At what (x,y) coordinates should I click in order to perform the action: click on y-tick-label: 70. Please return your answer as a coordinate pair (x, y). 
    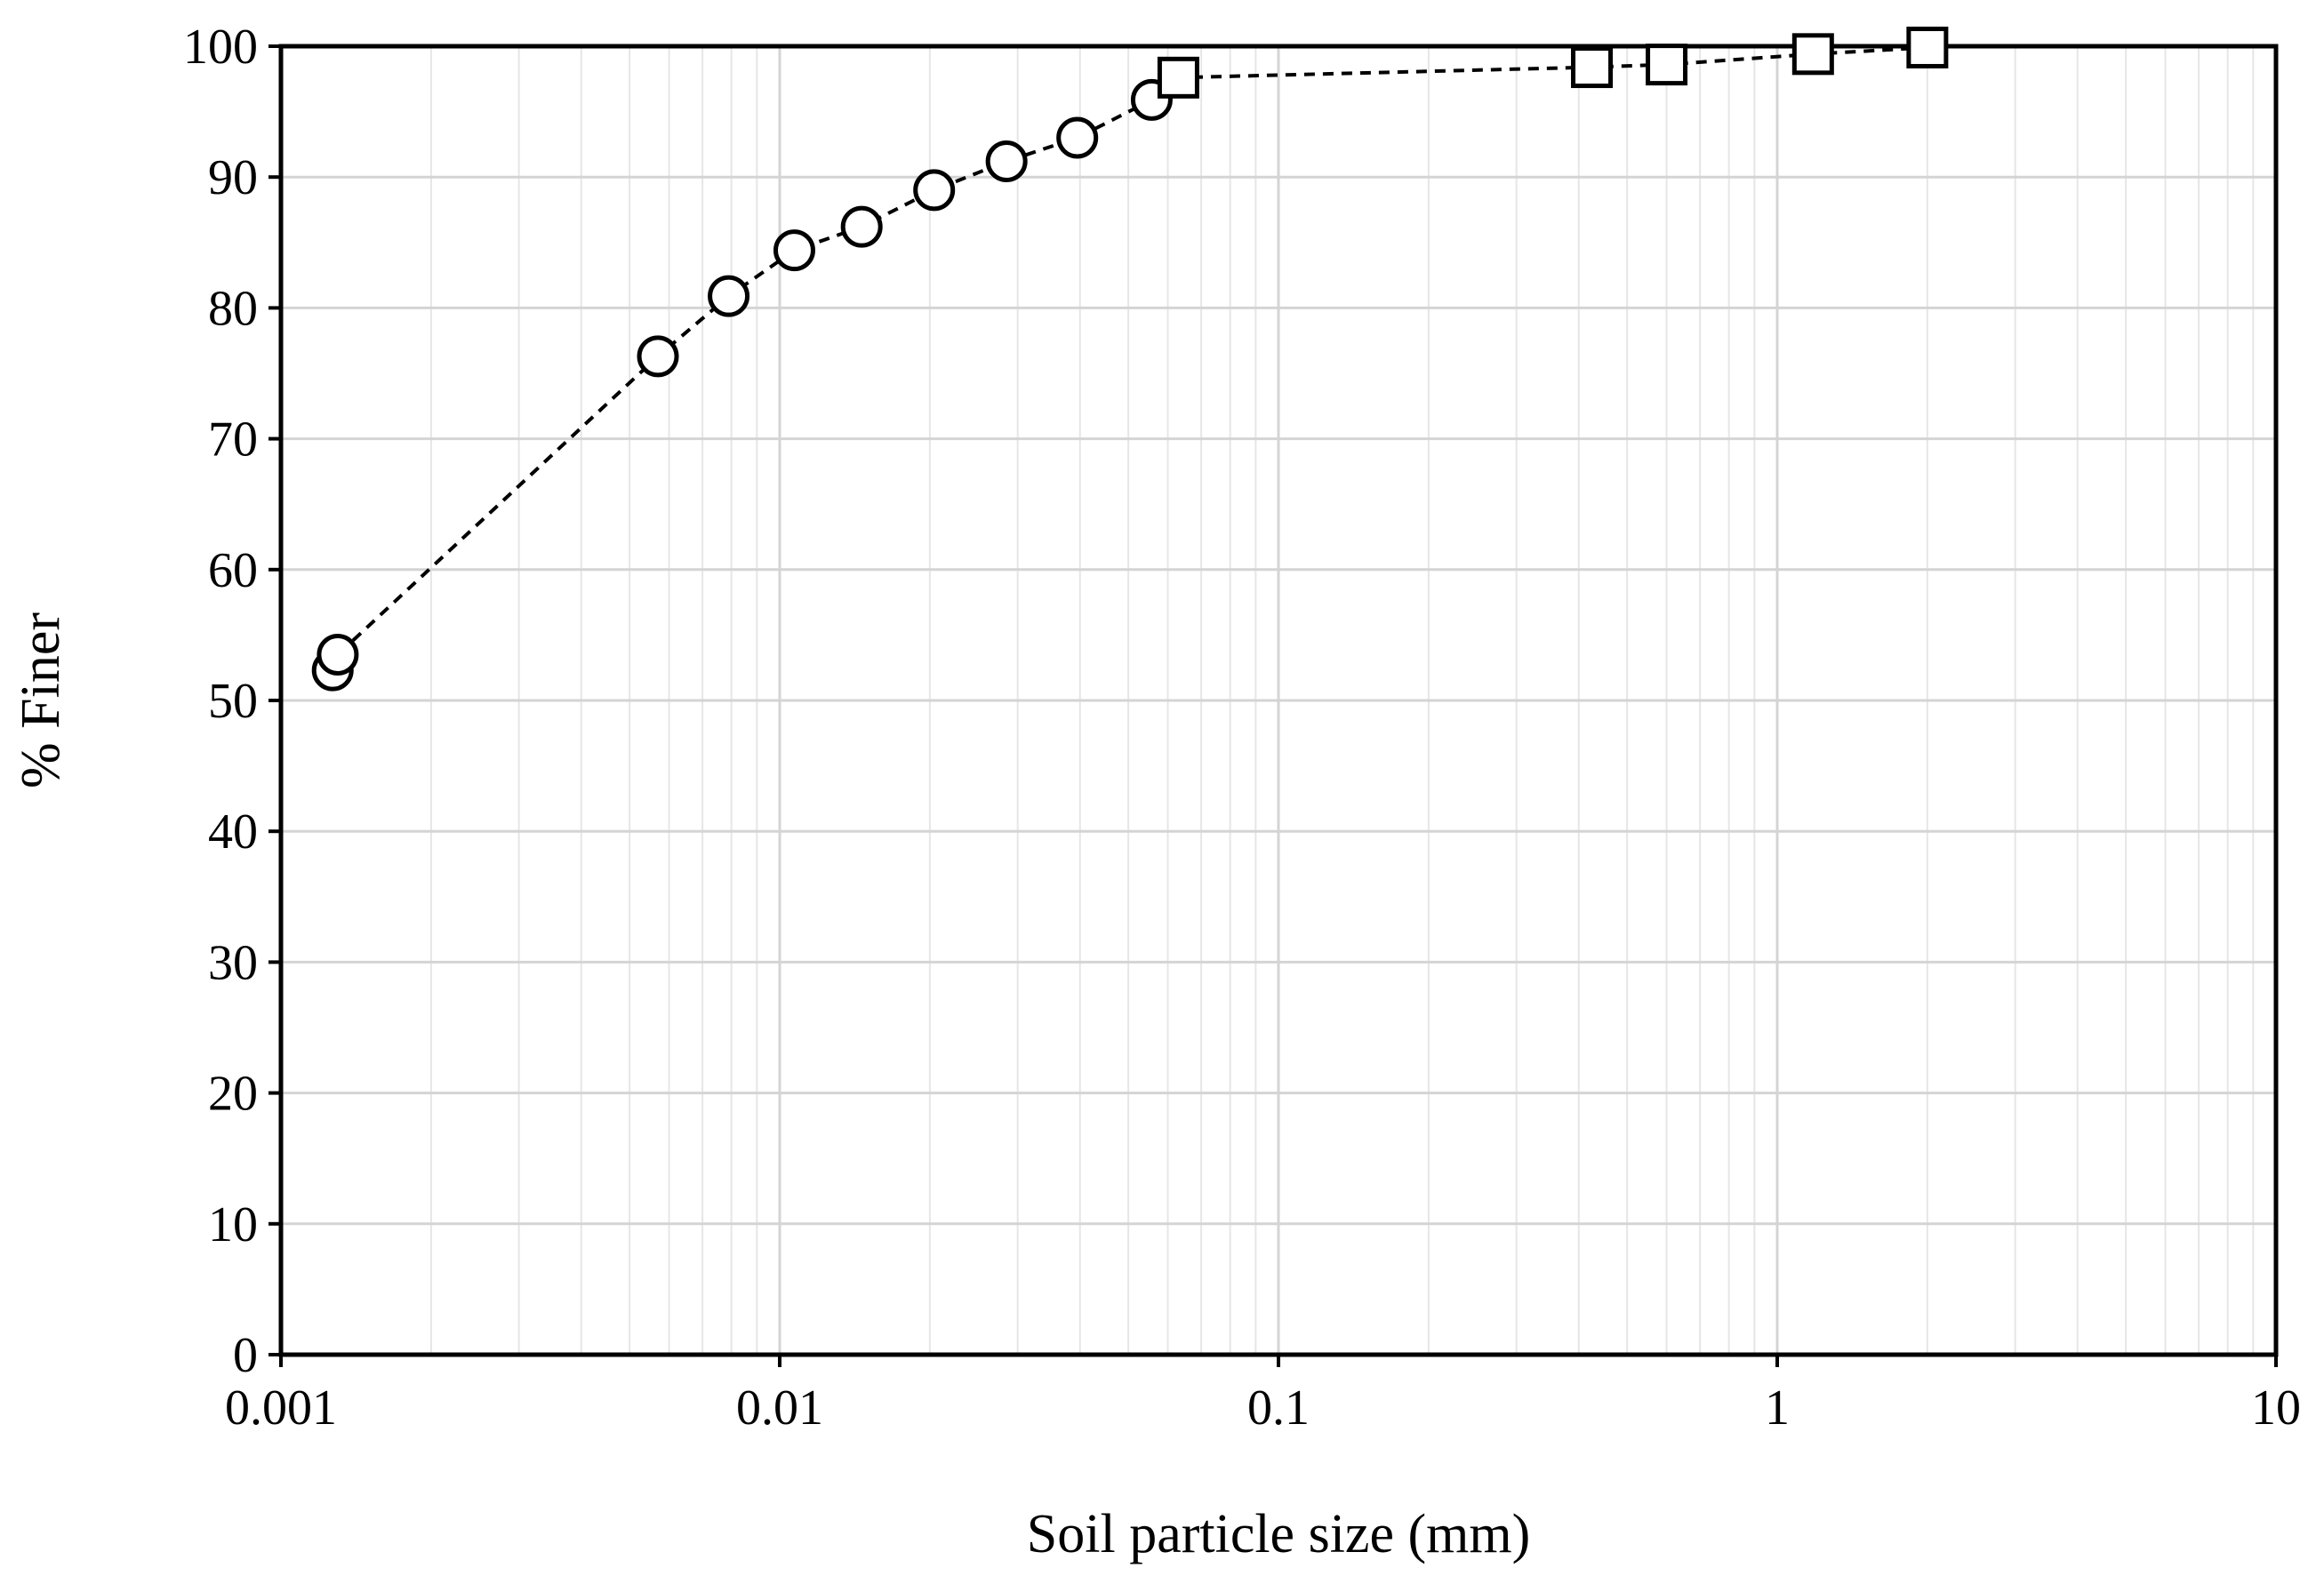
    Looking at the image, I should click on (233, 440).